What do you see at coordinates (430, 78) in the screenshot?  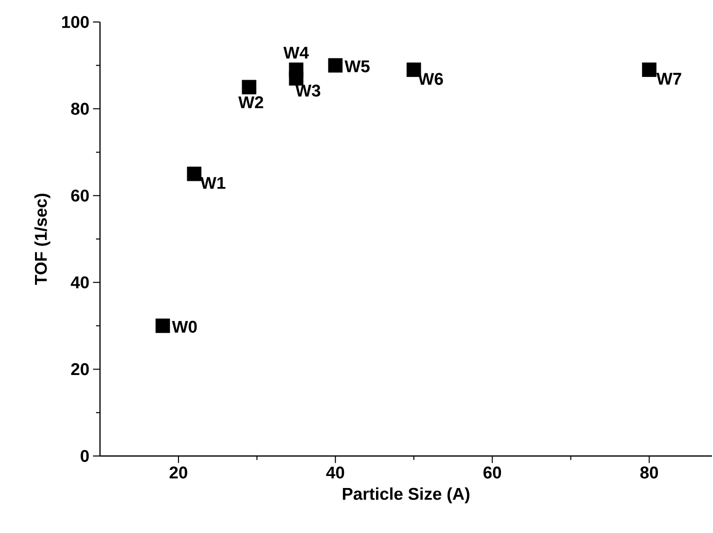 I see `annotation: W6` at bounding box center [430, 78].